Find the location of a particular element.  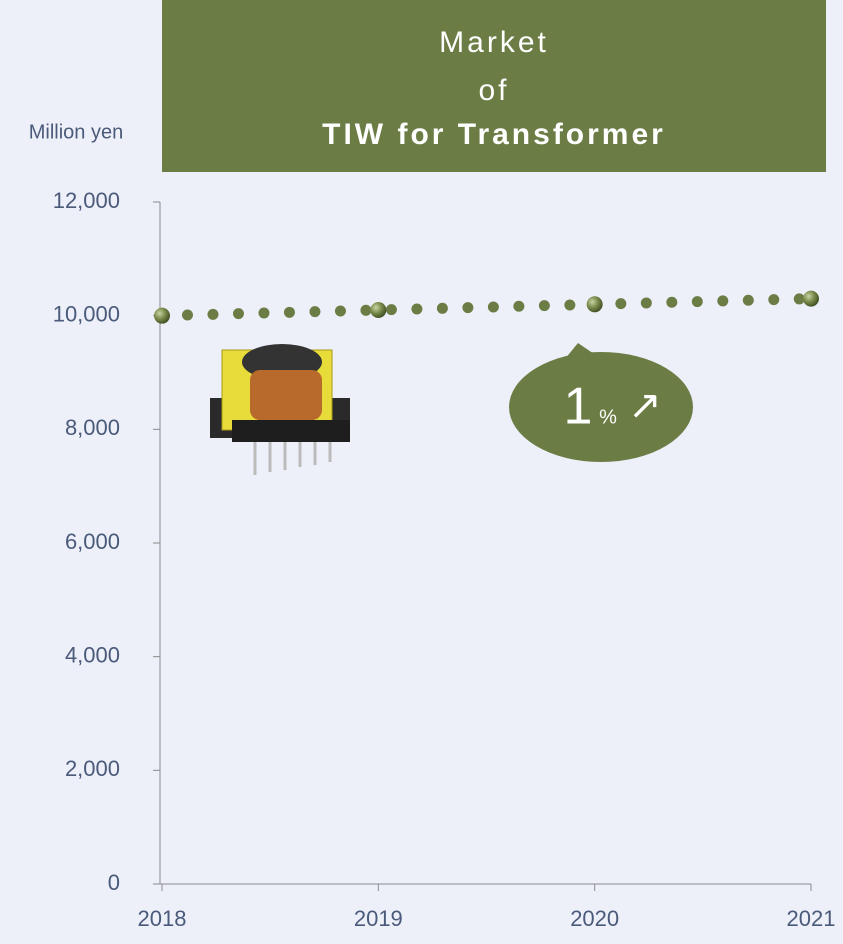

y-tick-label: 0 is located at coordinates (114, 882).